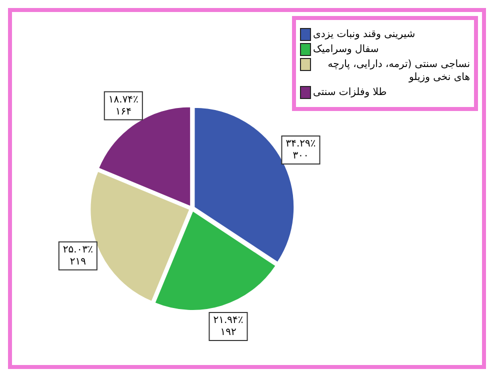 Image resolution: width=494 pixels, height=377 pixels. What do you see at coordinates (364, 34) in the screenshot?
I see `legend-label: شیرینی وقند ونبات یزدی` at bounding box center [364, 34].